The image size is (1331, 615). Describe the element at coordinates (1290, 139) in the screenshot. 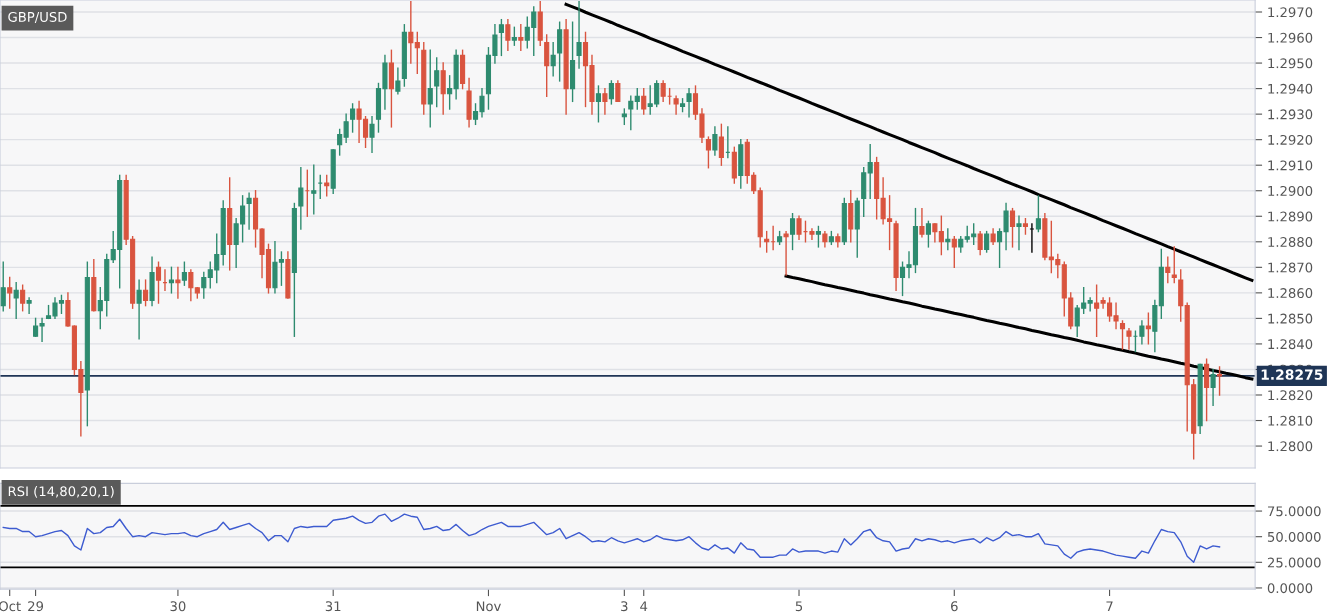

I see `y-tick-label: 1.2920` at that location.